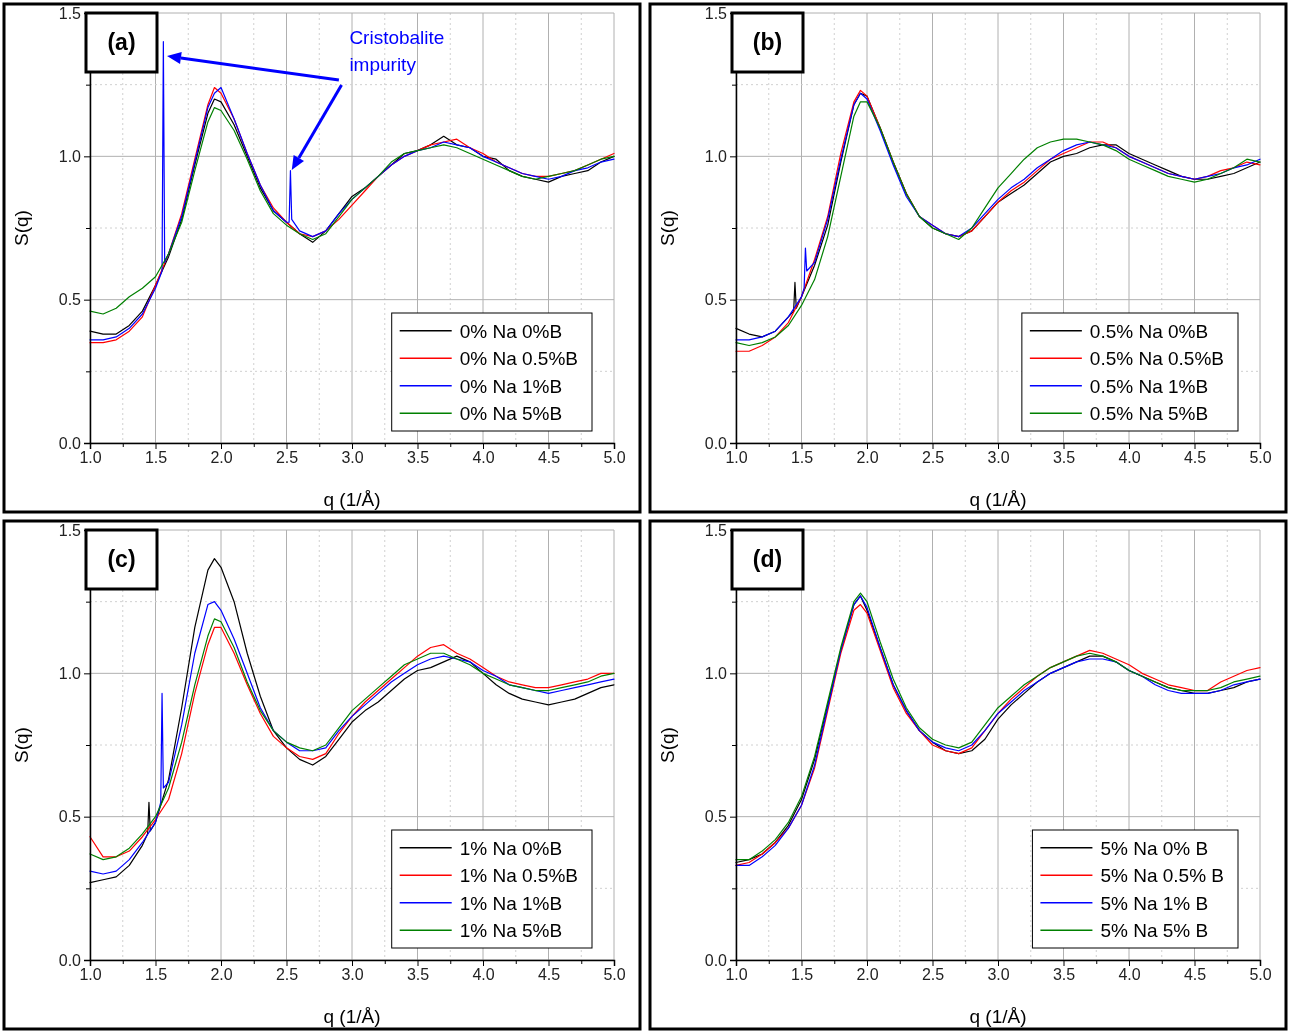  I want to click on text: (b), so click(767, 42).